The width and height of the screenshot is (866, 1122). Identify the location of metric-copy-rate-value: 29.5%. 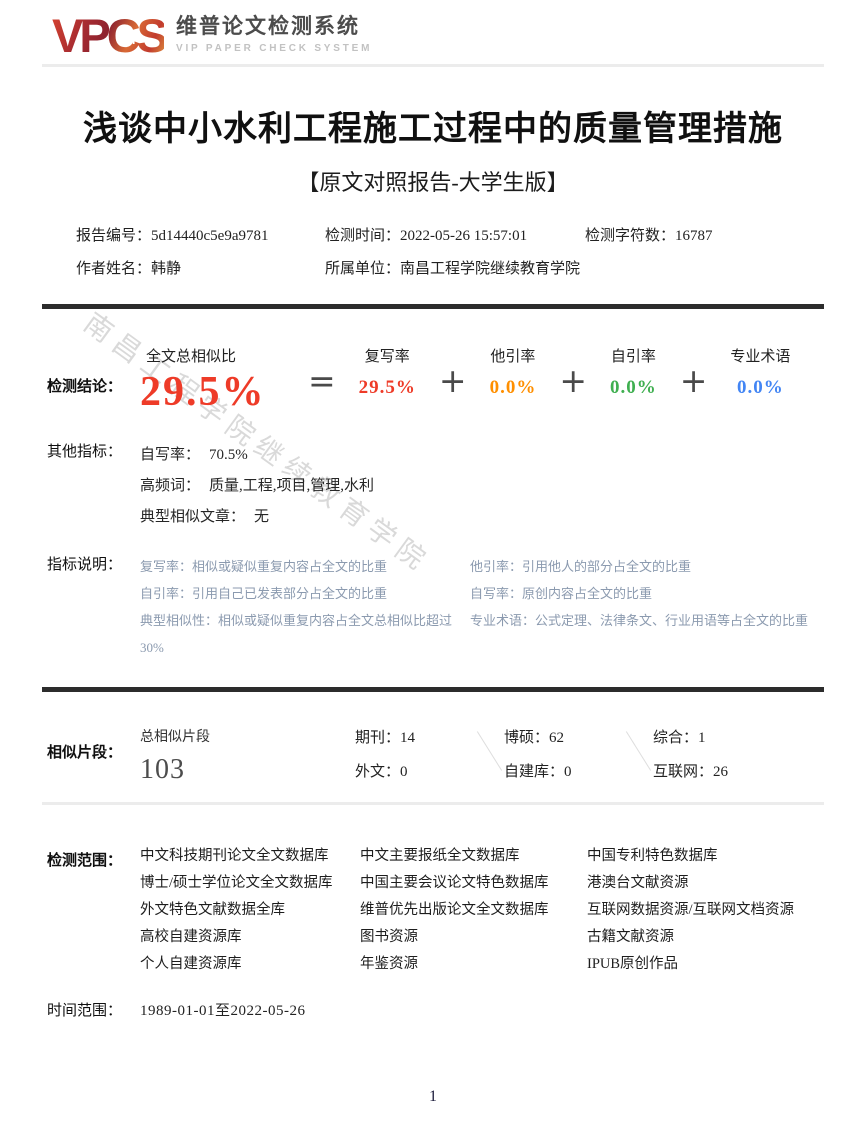
(387, 387).